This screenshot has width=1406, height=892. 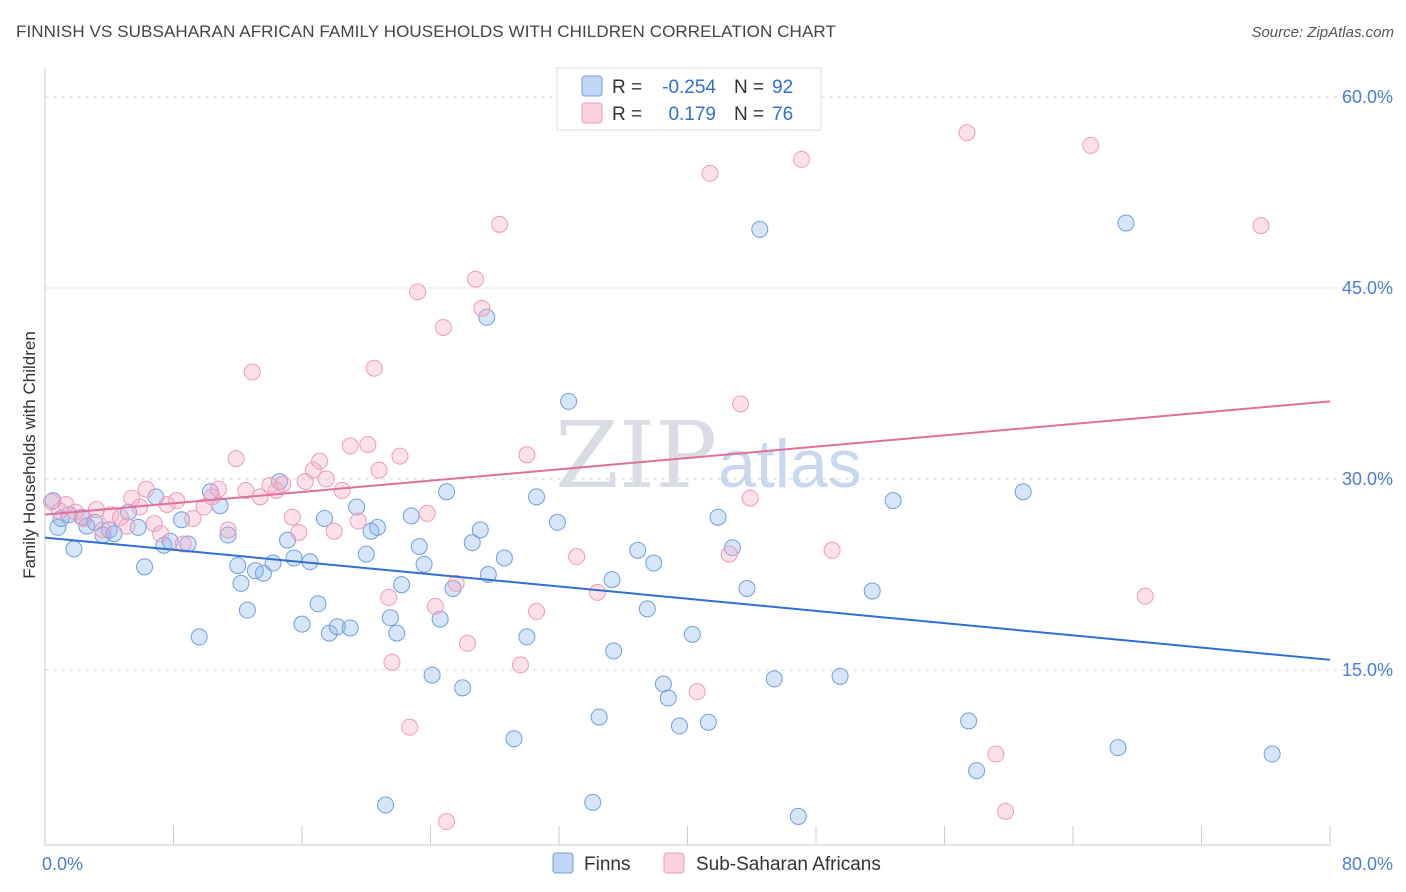 What do you see at coordinates (788, 864) in the screenshot?
I see `bottom-legend-subsaharan: Sub-Saharan Africans` at bounding box center [788, 864].